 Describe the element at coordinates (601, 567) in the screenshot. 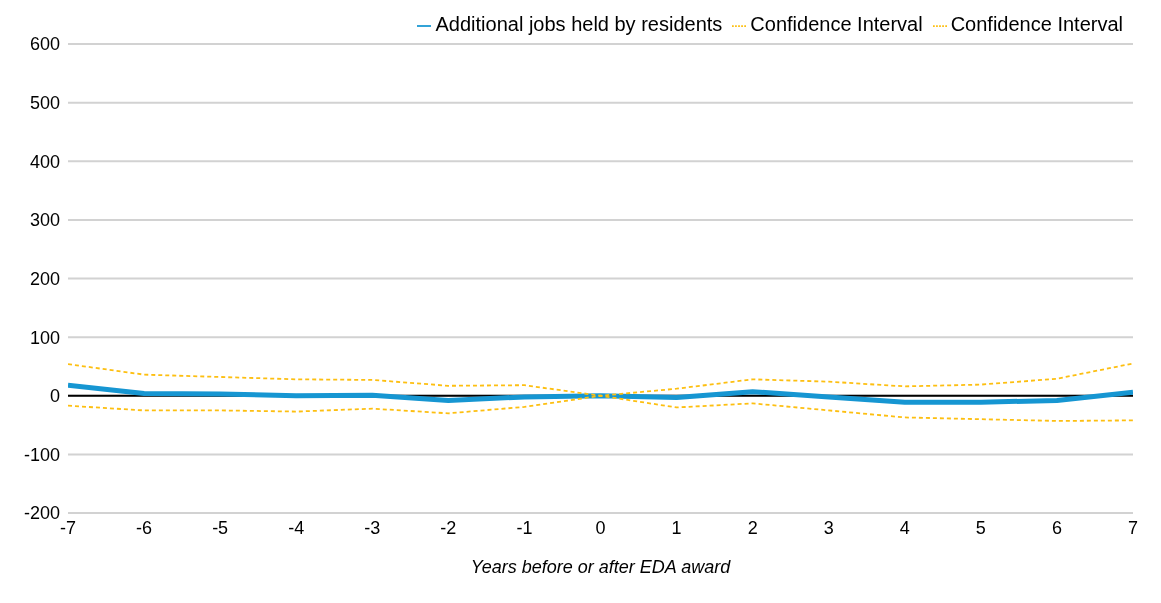

I see `x-axis-title: Years before or after EDA award` at that location.